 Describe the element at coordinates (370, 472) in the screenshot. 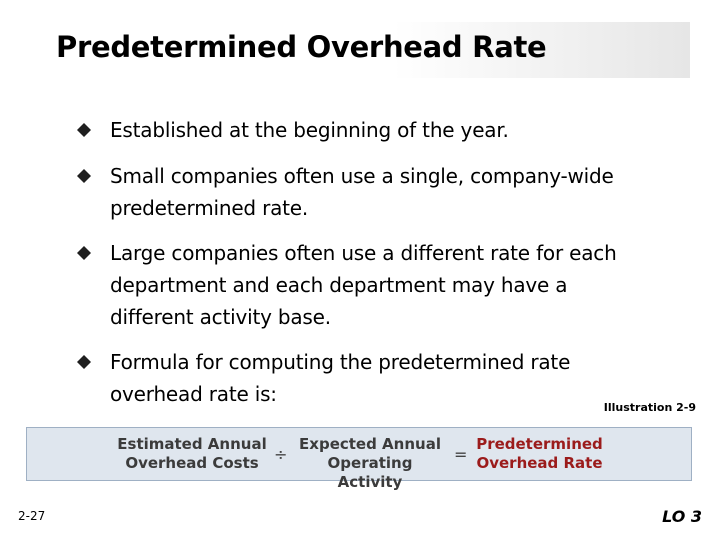

I see `formula-term-line: Operating Activity` at that location.